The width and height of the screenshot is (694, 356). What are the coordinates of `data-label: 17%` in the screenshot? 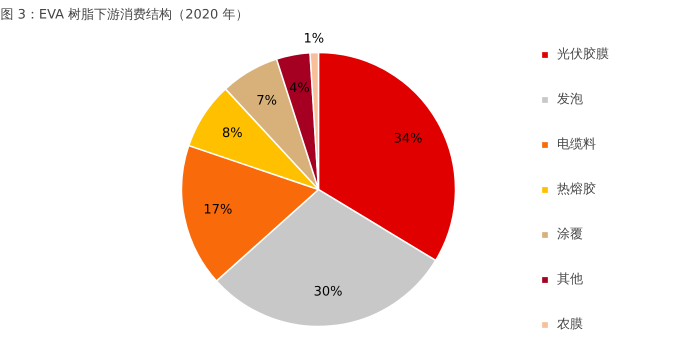 It's located at (217, 210).